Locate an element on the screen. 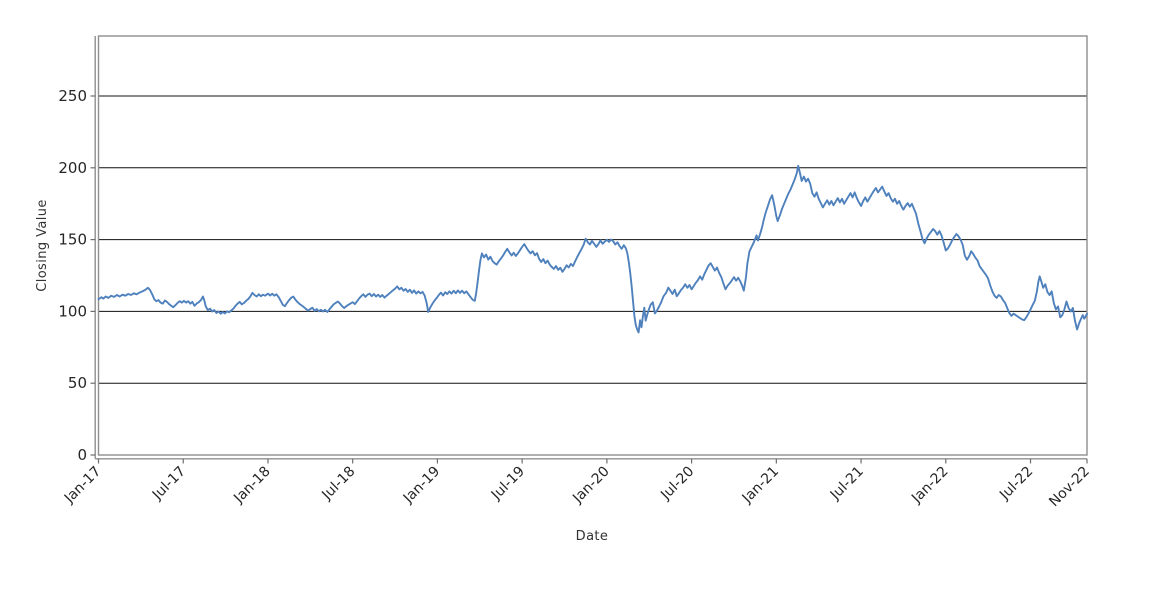 This screenshot has width=1150, height=600. y-tick-label: 250 is located at coordinates (72, 96).